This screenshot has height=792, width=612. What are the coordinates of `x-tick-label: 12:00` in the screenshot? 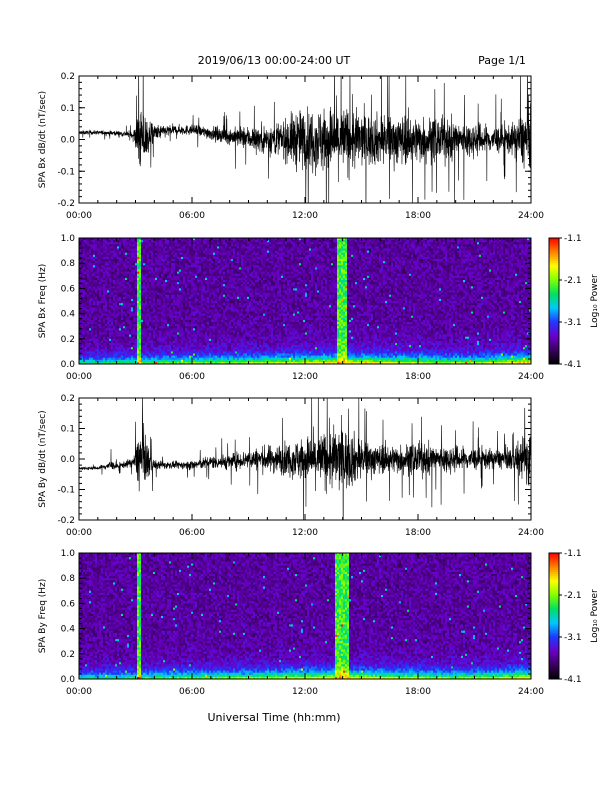 It's located at (305, 216).